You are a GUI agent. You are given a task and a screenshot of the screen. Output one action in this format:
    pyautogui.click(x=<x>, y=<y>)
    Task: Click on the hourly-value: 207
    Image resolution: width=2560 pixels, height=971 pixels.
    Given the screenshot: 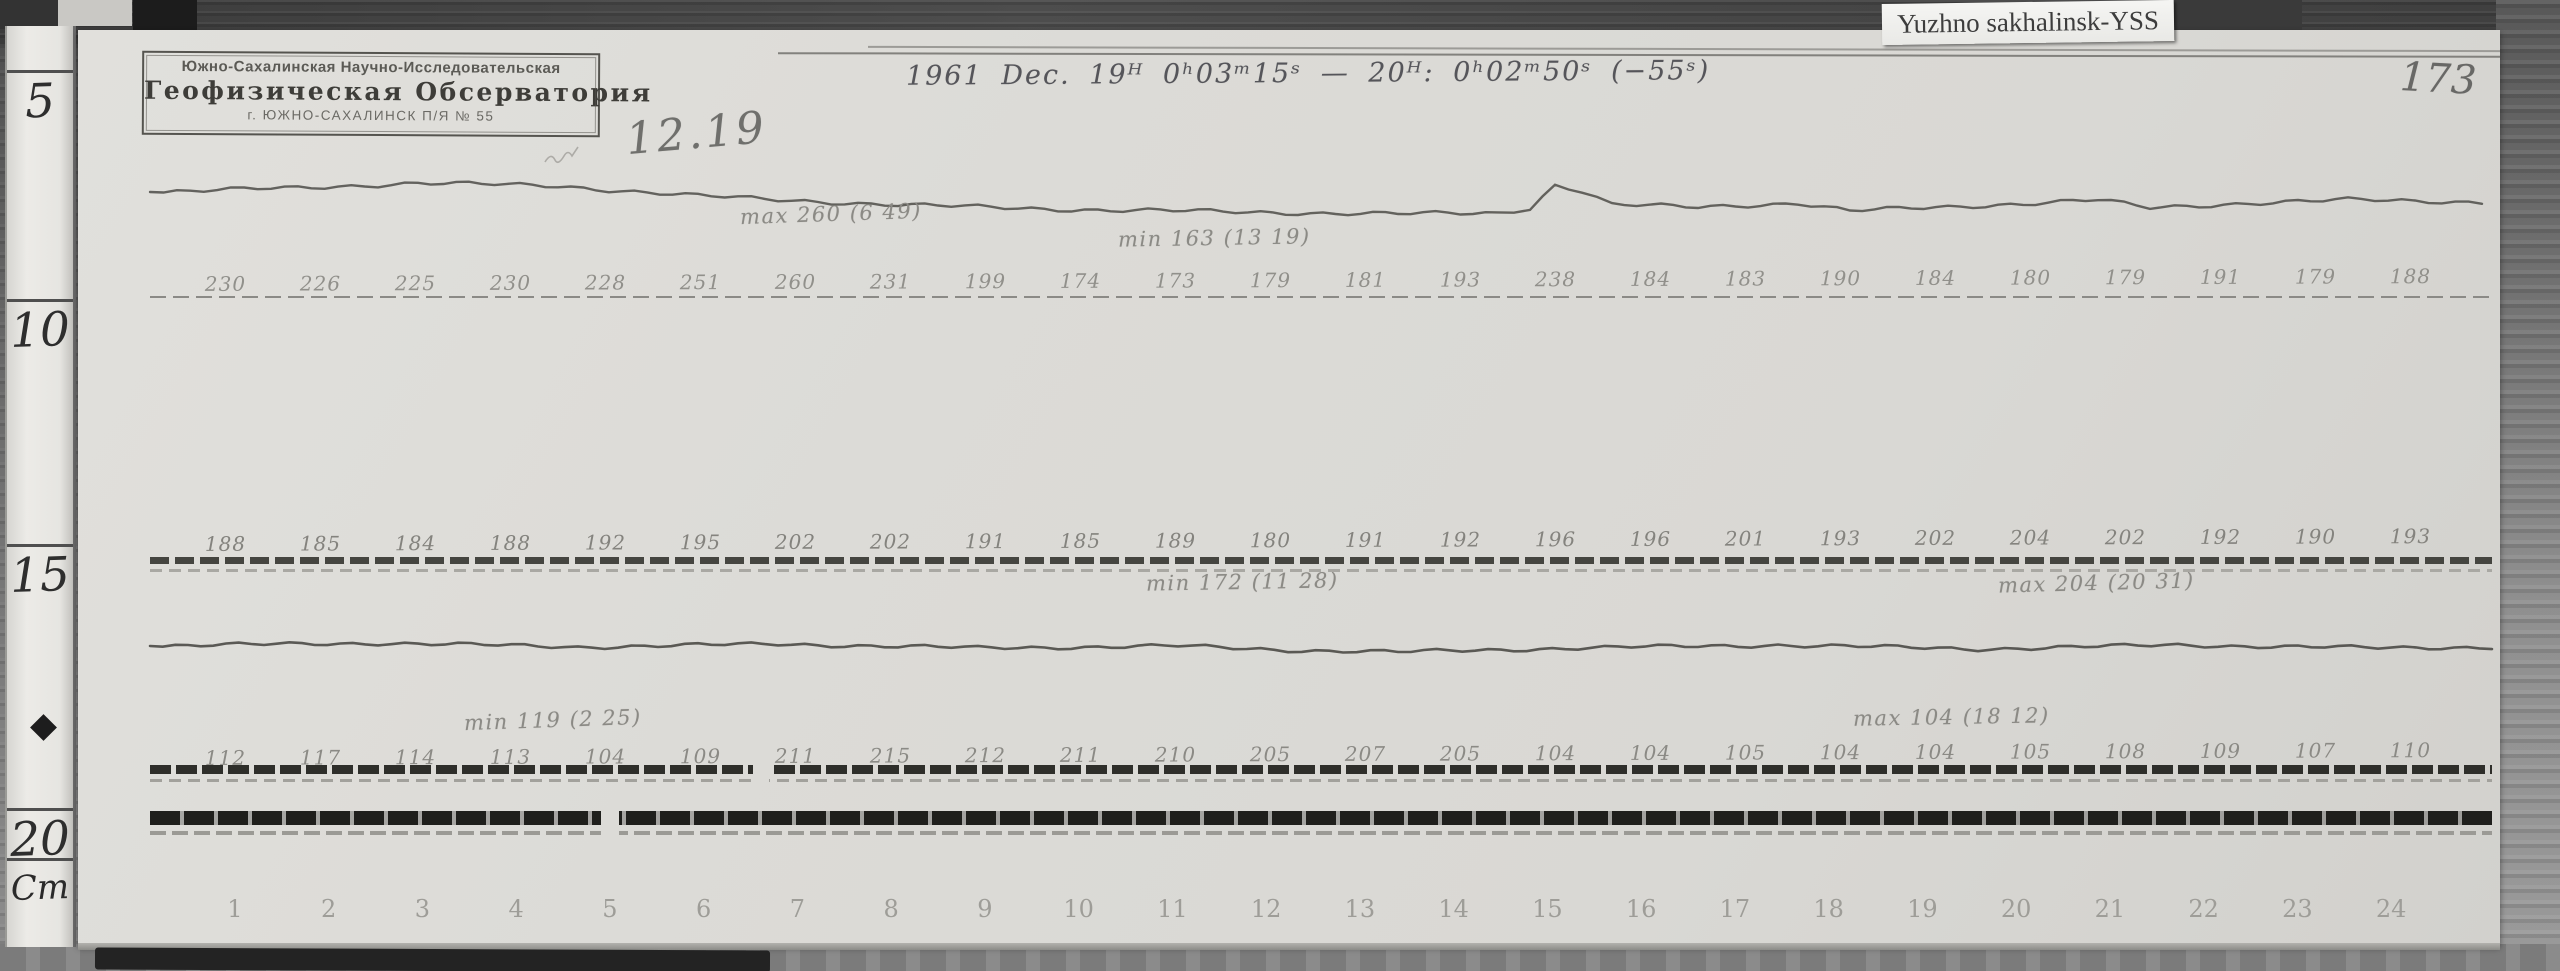 What is the action you would take?
    pyautogui.click(x=1365, y=753)
    